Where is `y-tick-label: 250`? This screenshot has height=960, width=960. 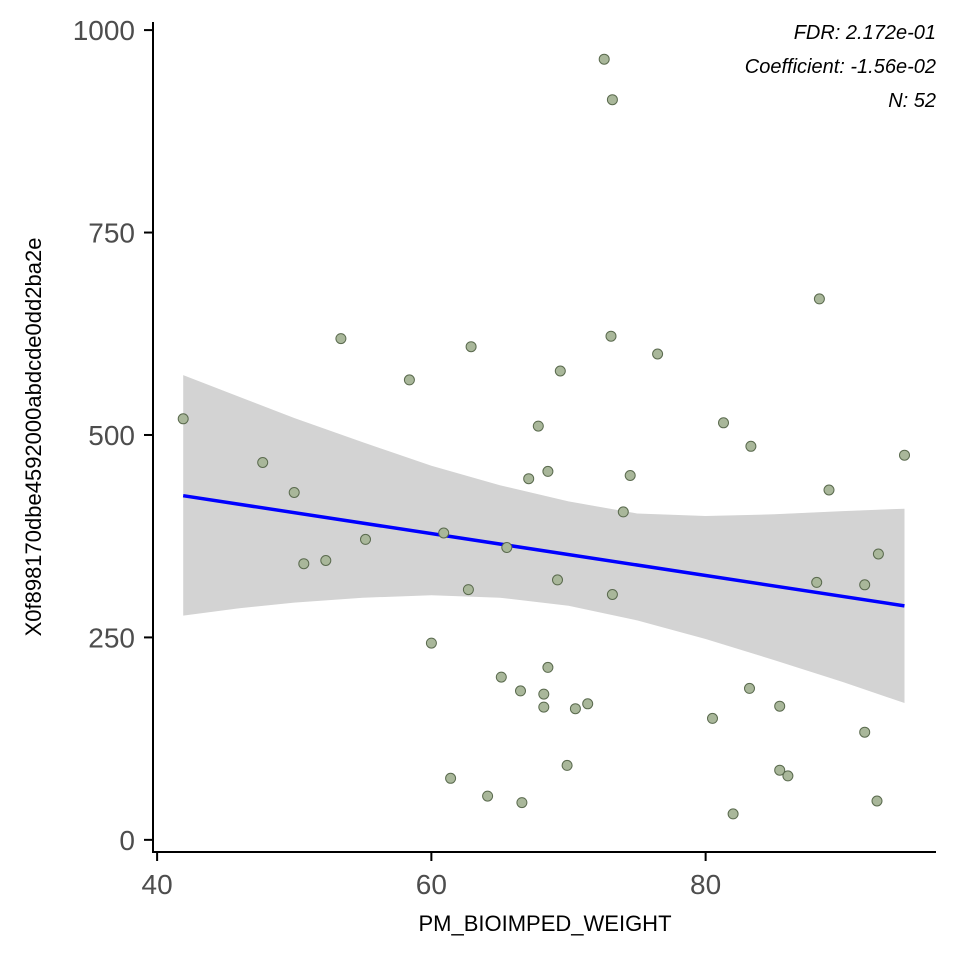 y-tick-label: 250 is located at coordinates (111, 637).